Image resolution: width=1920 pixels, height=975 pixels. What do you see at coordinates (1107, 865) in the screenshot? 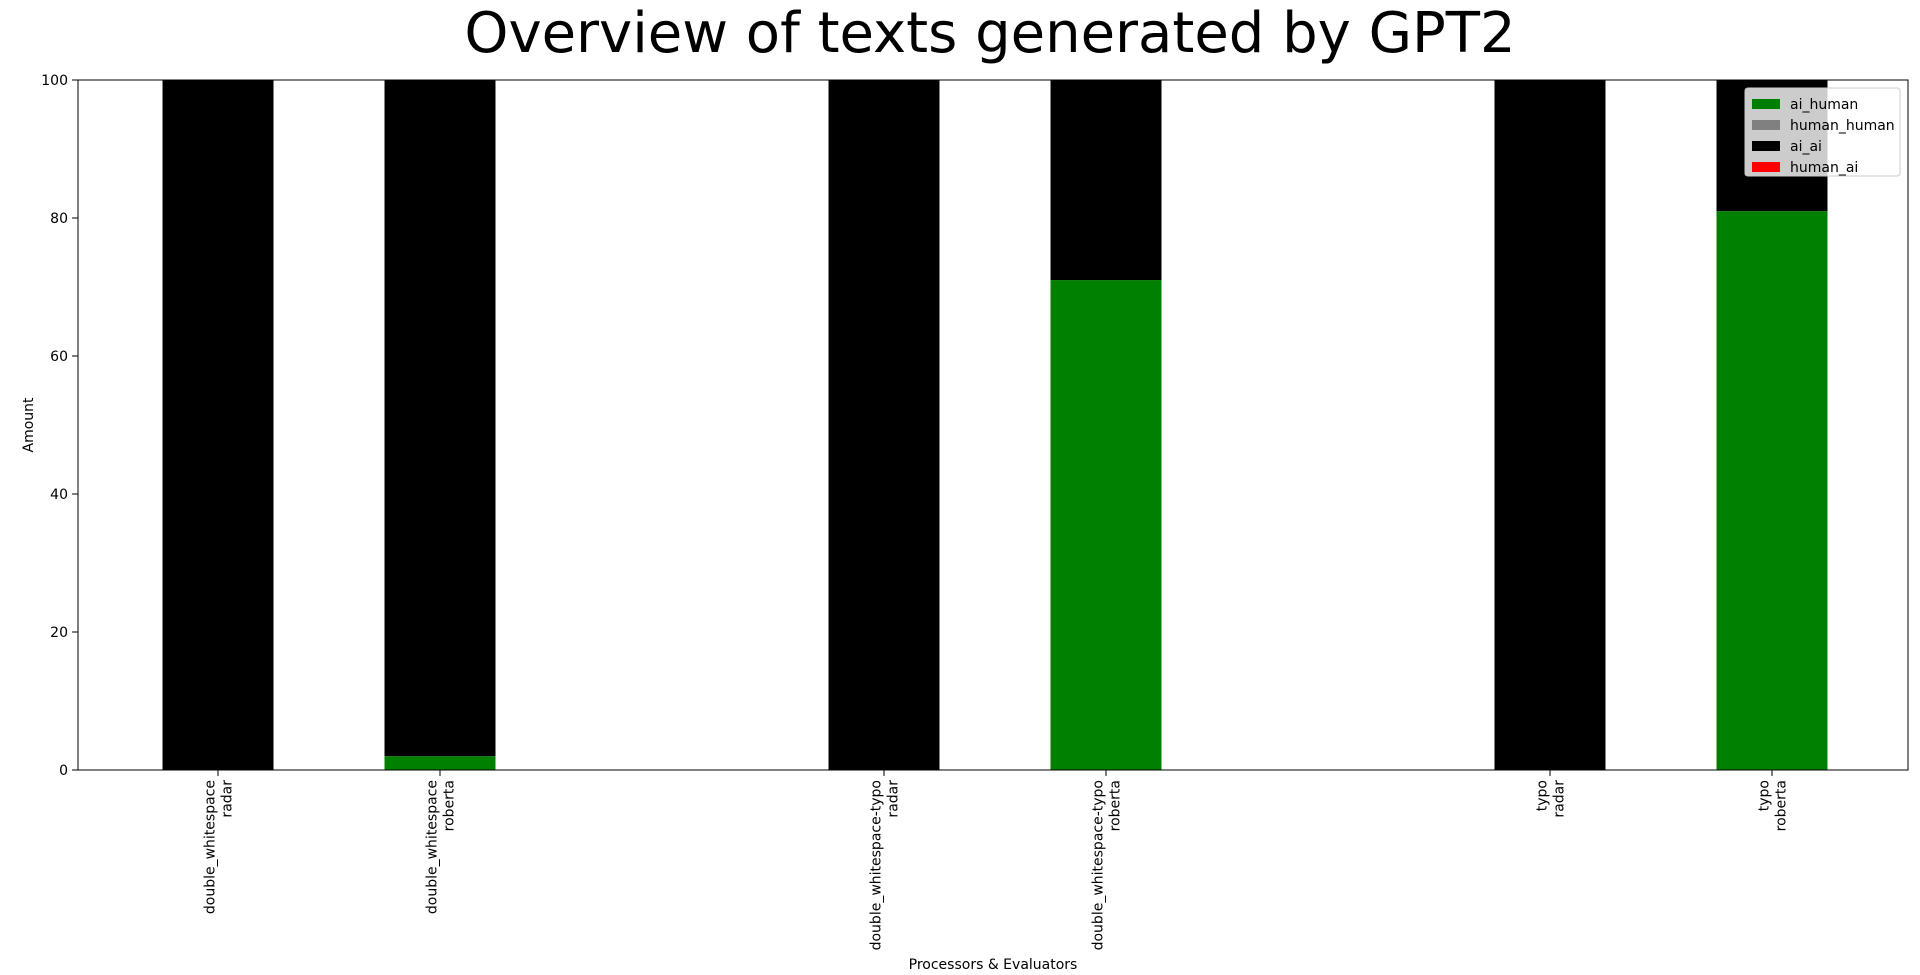
I see `x-tick-label: double_whitespace-typo roberta` at bounding box center [1107, 865].